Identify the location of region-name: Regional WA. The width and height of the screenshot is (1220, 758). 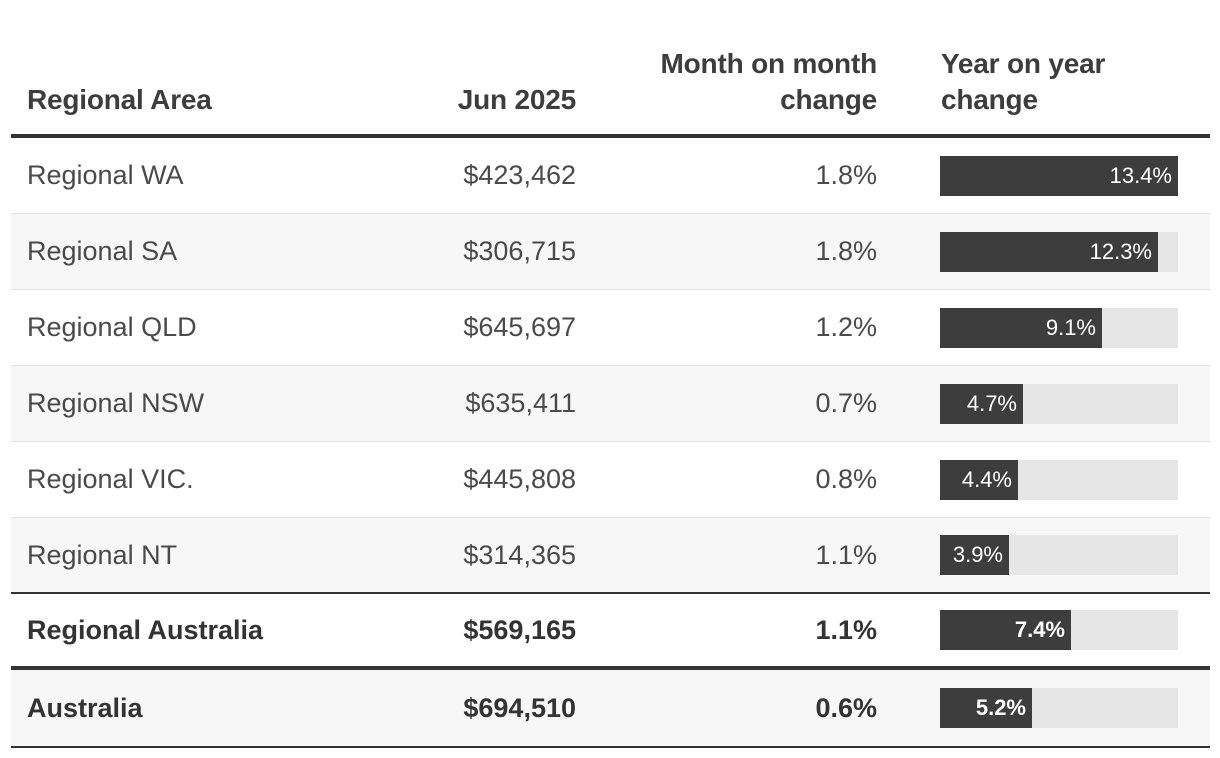
(105, 175).